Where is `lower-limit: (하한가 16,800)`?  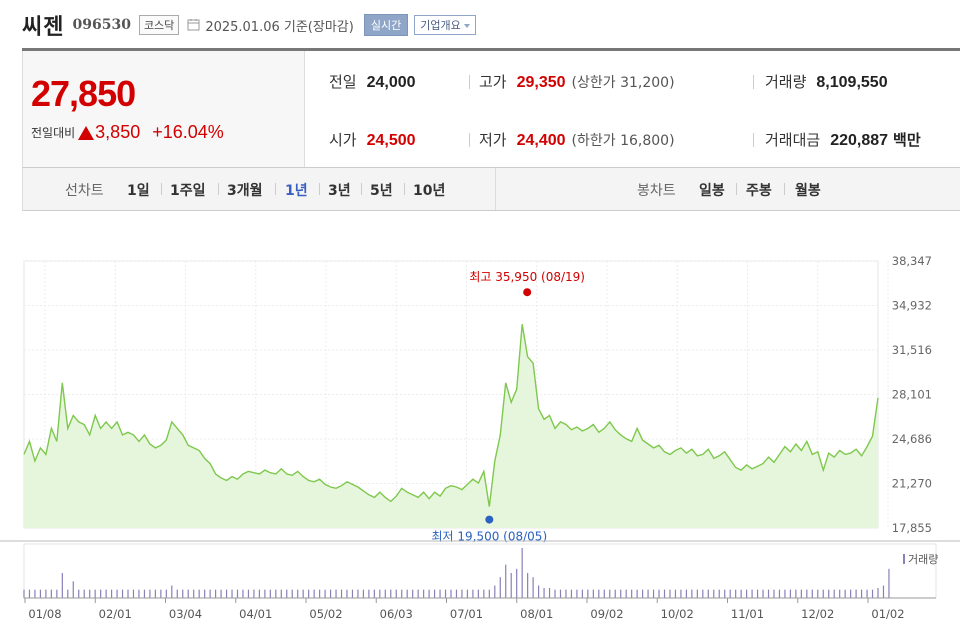
lower-limit: (하한가 16,800) is located at coordinates (623, 141).